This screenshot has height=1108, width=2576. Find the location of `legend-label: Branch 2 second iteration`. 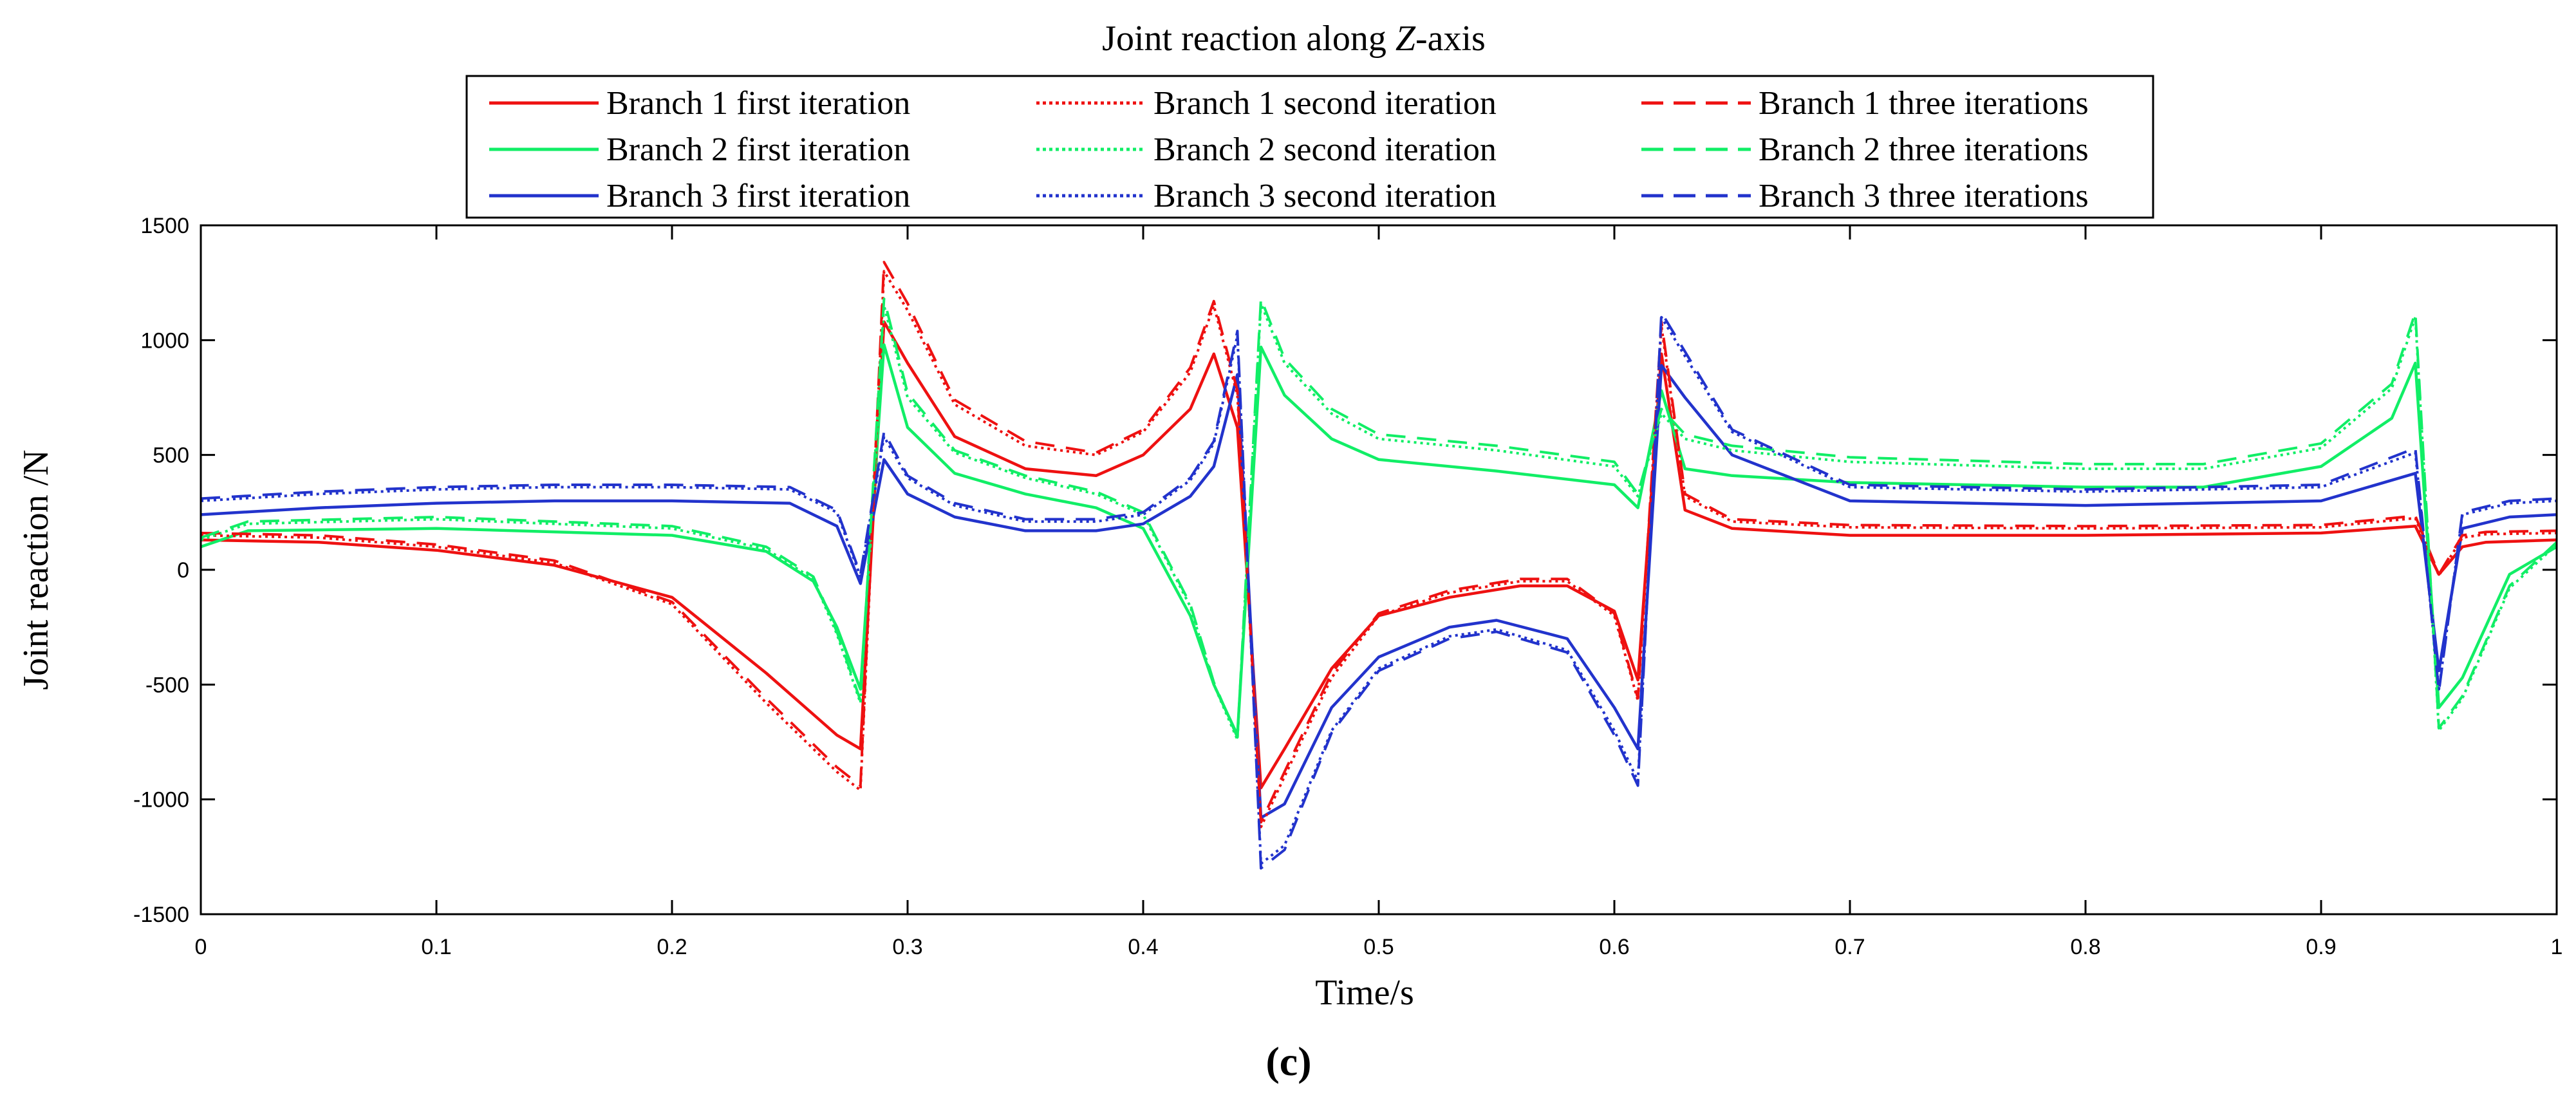

legend-label: Branch 2 second iteration is located at coordinates (1325, 149).